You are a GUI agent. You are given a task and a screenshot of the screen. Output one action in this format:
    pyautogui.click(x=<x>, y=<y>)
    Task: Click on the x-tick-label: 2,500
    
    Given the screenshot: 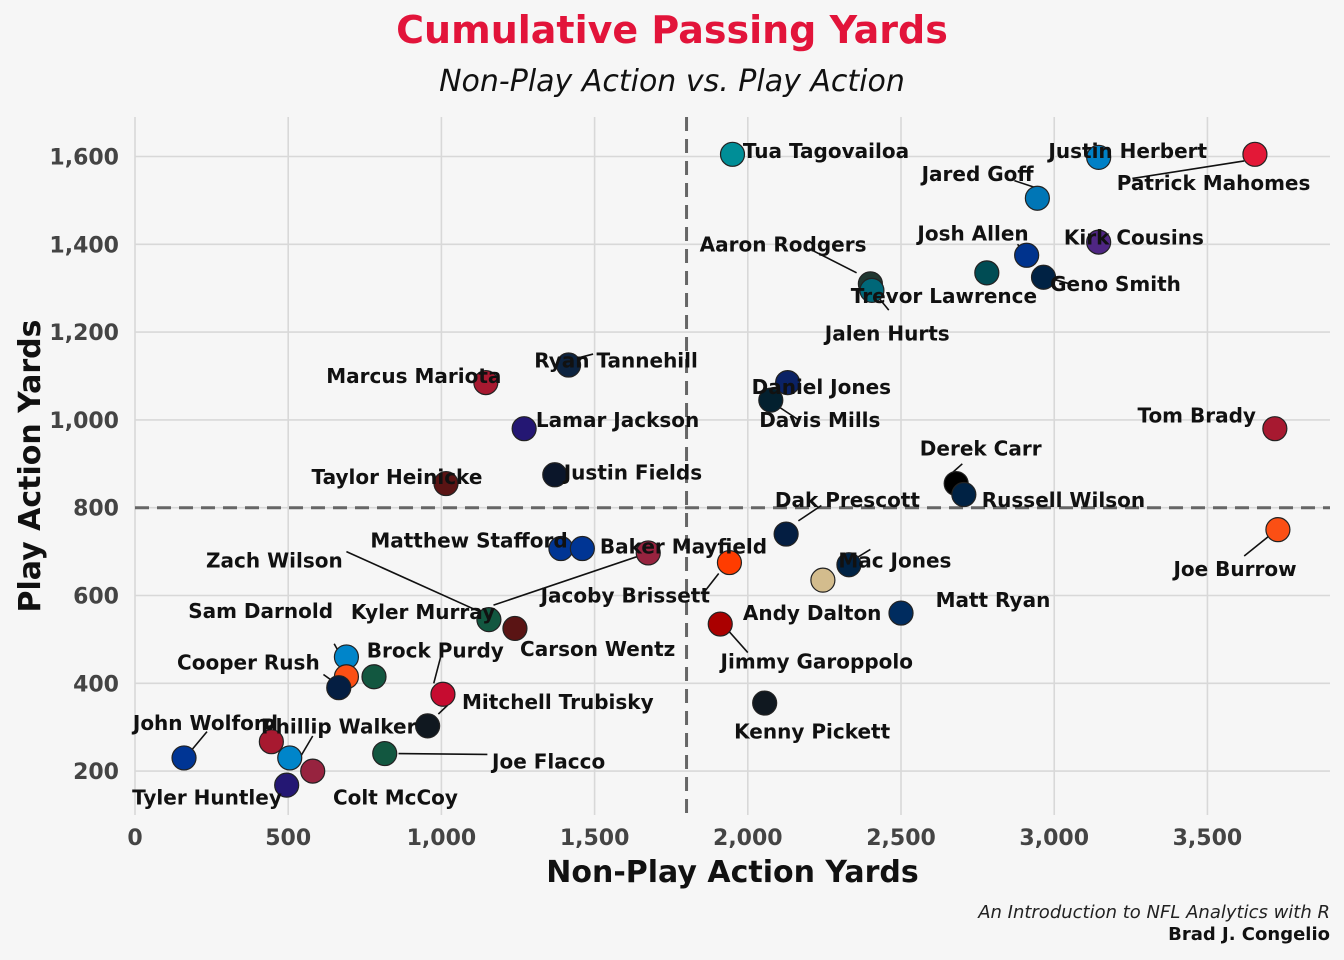 What is the action you would take?
    pyautogui.click(x=901, y=838)
    